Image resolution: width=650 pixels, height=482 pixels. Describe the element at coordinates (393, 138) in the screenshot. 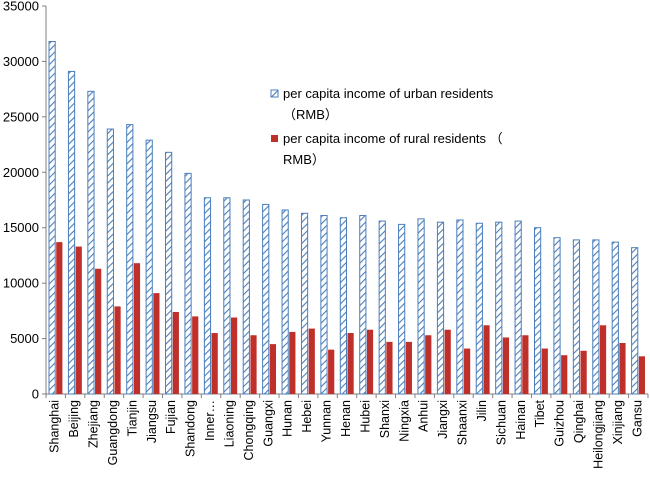

I see `legend-label-rural: per capita income of rural residents （` at that location.